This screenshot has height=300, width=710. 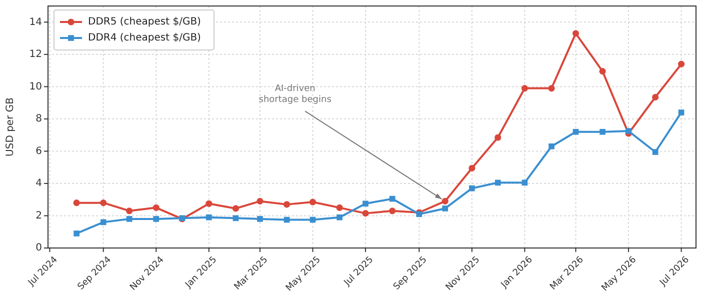 I want to click on annotation: AI-driven shortage begins, so click(x=295, y=95).